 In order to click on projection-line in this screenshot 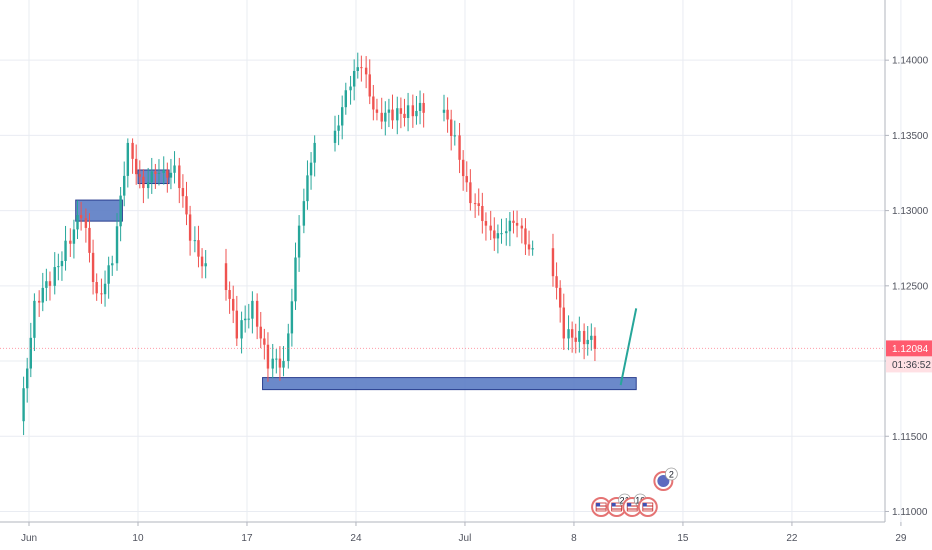, I will do `click(628, 347)`.